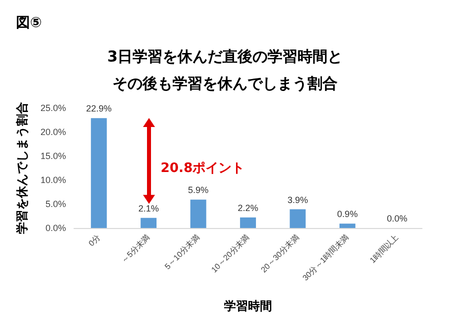 The image size is (450, 328). What do you see at coordinates (248, 207) in the screenshot?
I see `data-label: 2.2%` at bounding box center [248, 207].